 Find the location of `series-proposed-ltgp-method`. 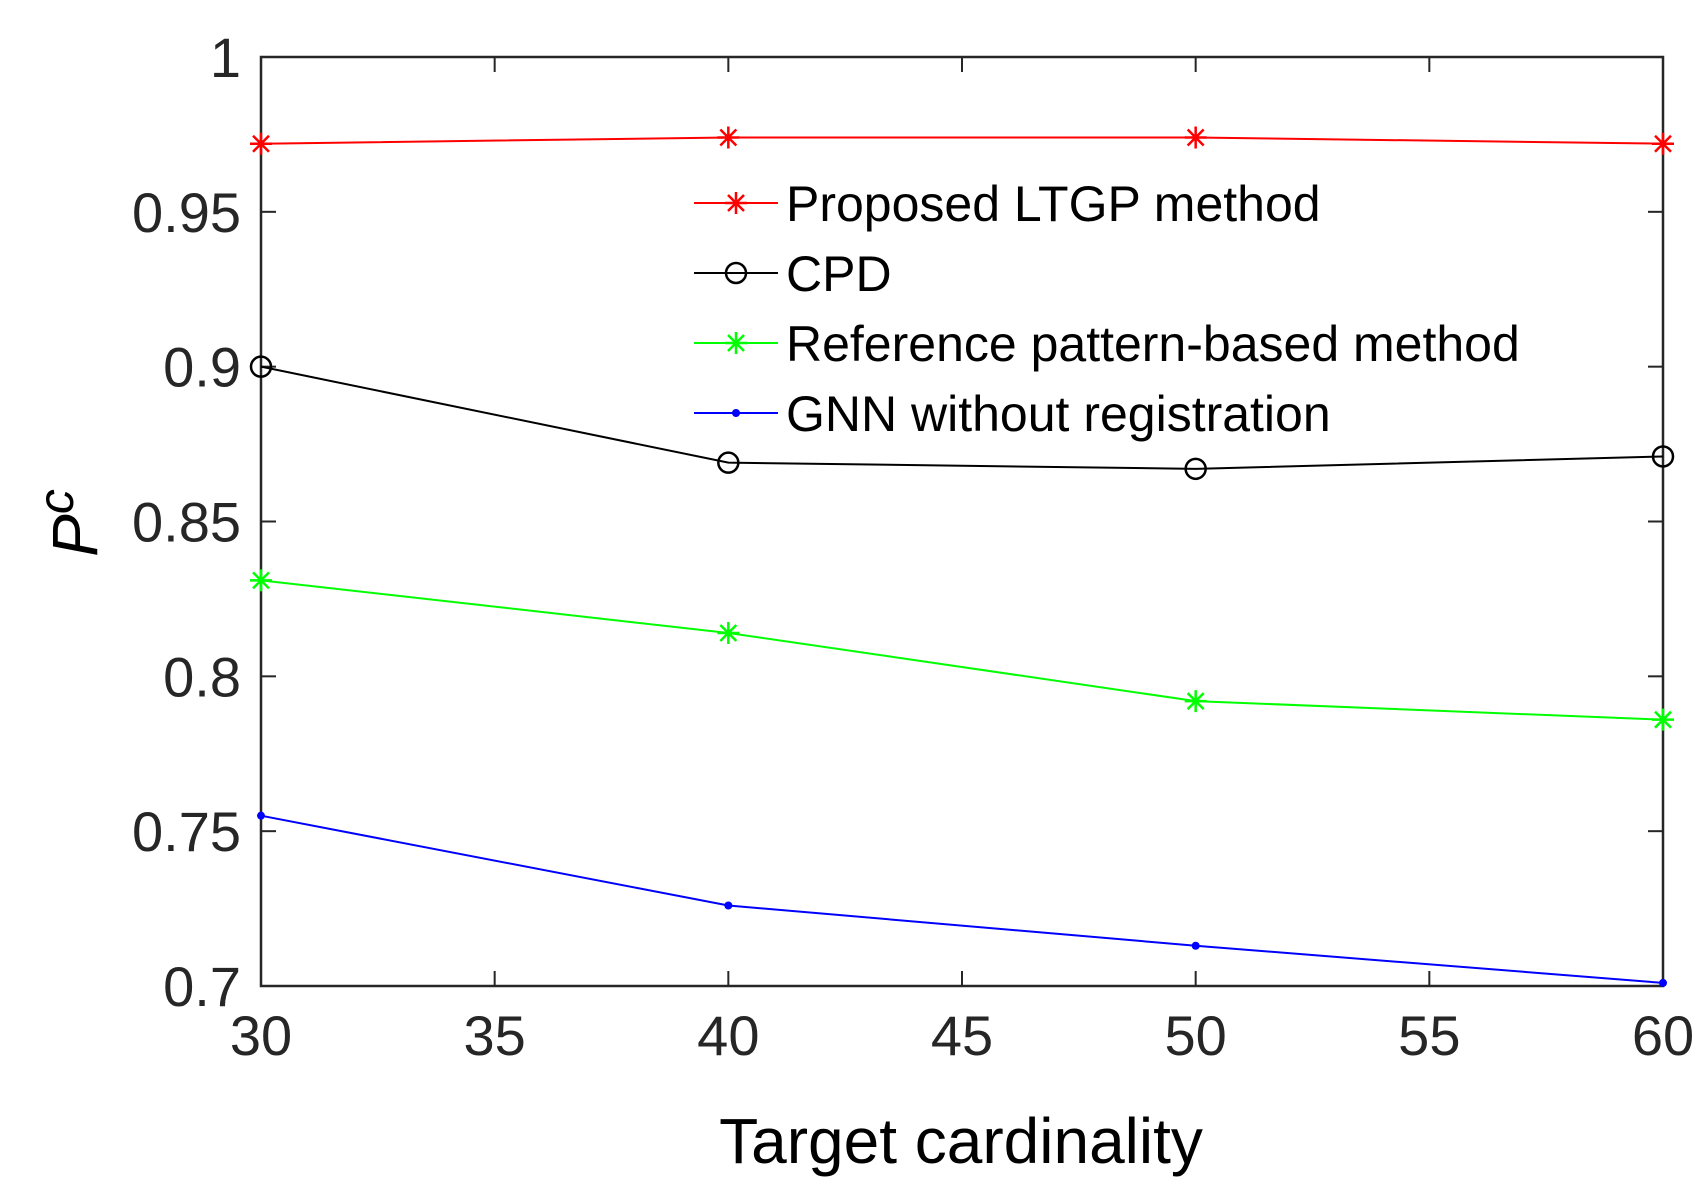

series-proposed-ltgp-method is located at coordinates (962, 140).